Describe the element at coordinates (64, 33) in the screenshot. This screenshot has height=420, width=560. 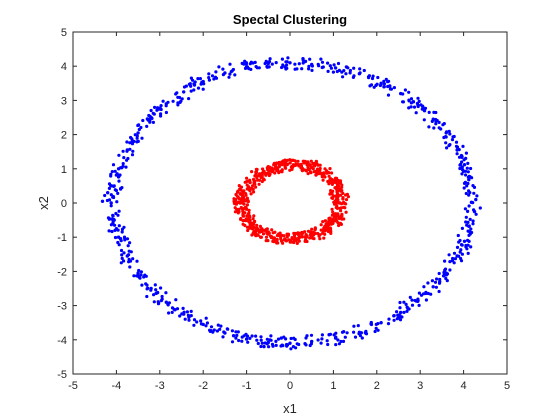
I see `y-tick-label: 5` at that location.